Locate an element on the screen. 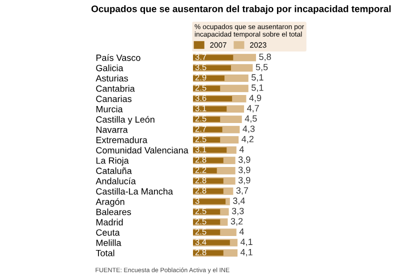  data-label: 3.5 is located at coordinates (200, 67).